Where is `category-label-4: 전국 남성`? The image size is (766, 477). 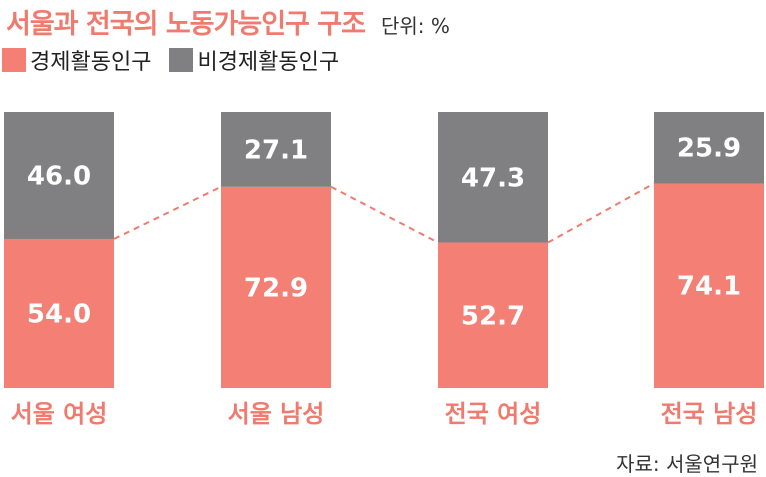 category-label-4: 전국 남성 is located at coordinates (709, 414).